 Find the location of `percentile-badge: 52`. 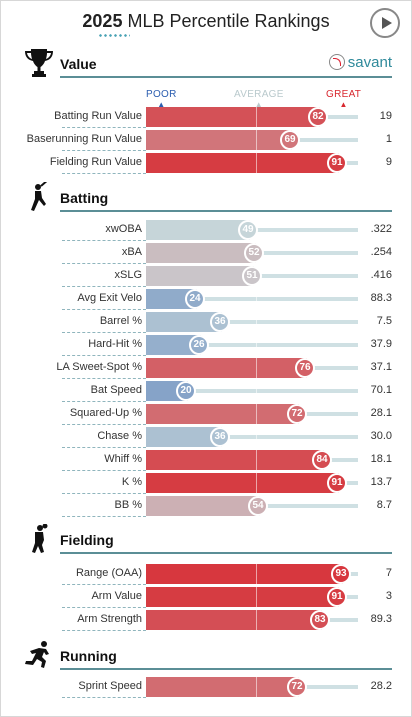

percentile-badge: 52 is located at coordinates (254, 253).